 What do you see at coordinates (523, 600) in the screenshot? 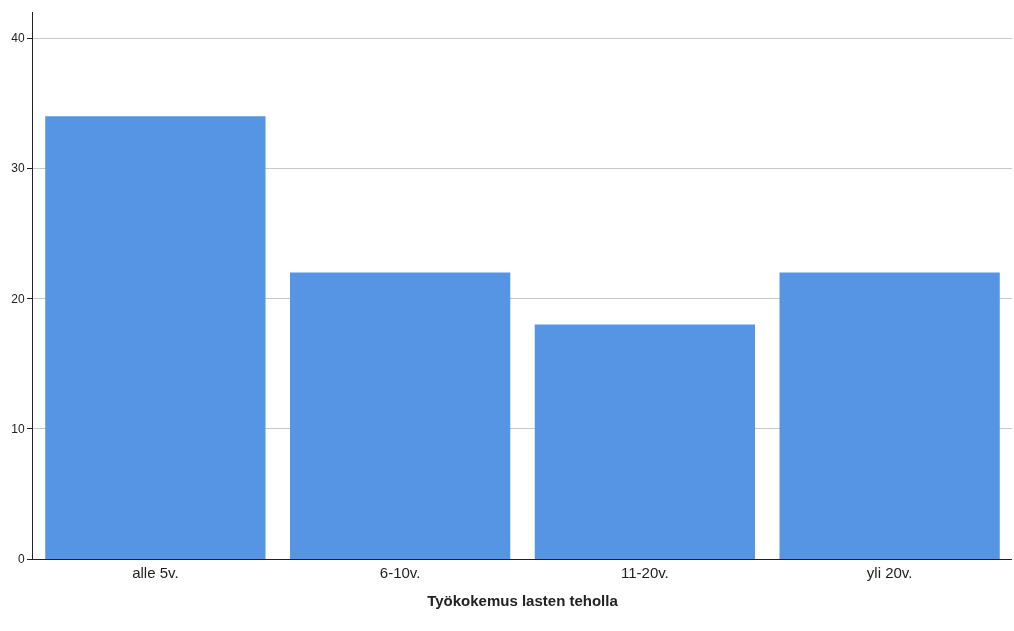
I see `x-axis-title: Työkokemus lasten teholla` at bounding box center [523, 600].